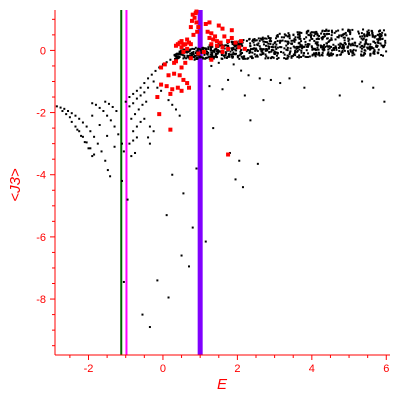 Image resolution: width=400 pixels, height=400 pixels. What do you see at coordinates (41, 114) in the screenshot?
I see `y-tick-label: -2` at bounding box center [41, 114].